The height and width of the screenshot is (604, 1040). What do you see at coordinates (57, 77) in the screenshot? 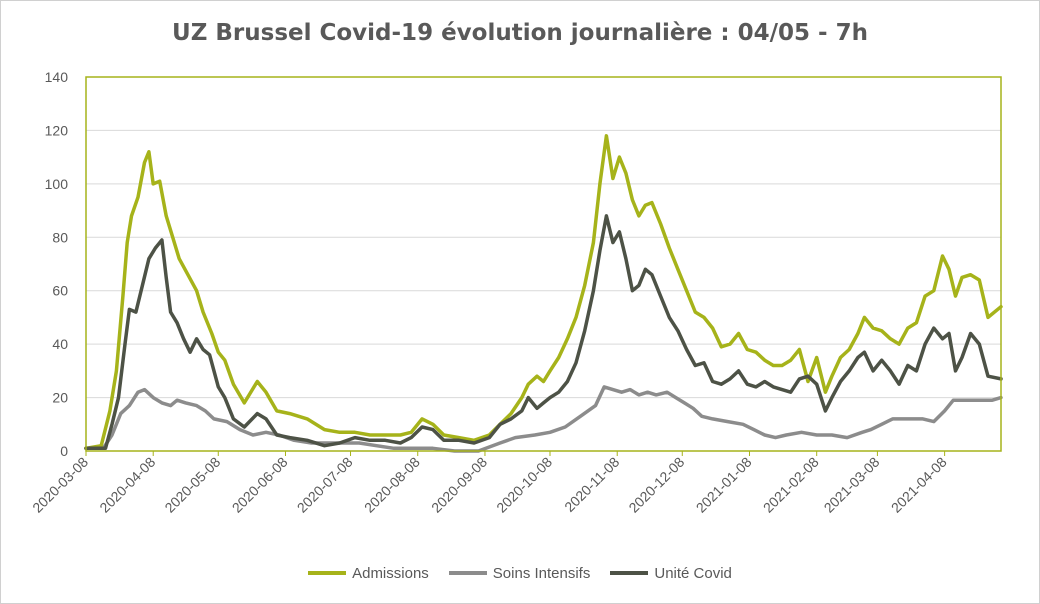
I see `y-tick-label: 140` at bounding box center [57, 77].